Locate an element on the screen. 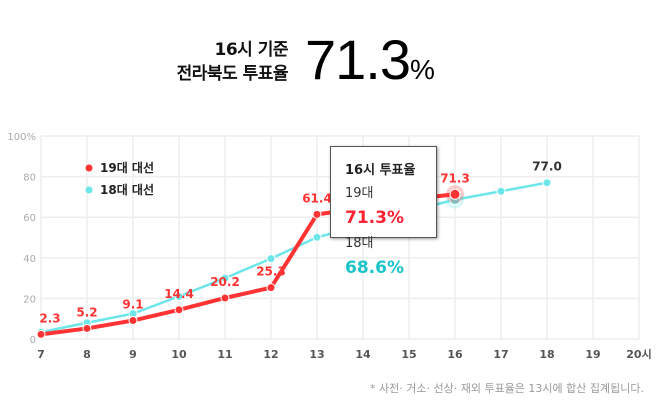 The image size is (662, 406). x-tick-label: 15 is located at coordinates (408, 354).